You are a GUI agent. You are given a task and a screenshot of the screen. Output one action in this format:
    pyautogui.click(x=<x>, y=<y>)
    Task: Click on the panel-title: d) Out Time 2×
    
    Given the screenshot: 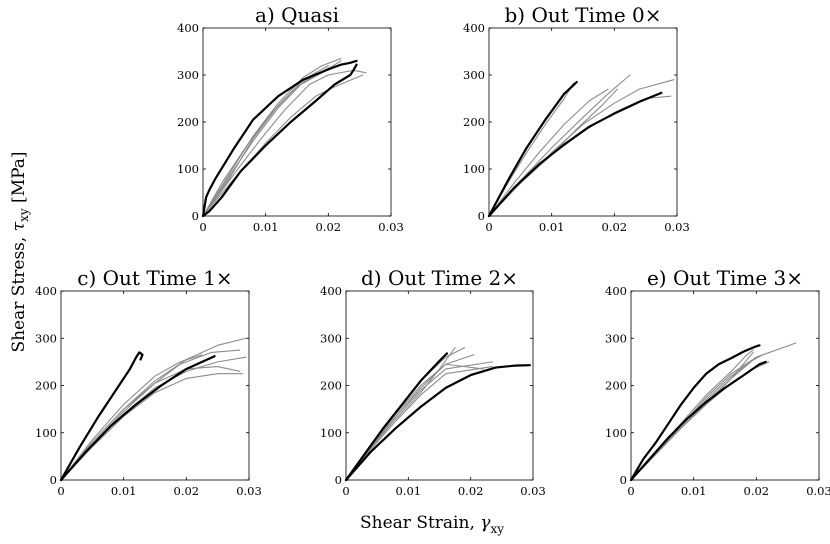 What is the action you would take?
    pyautogui.click(x=439, y=278)
    